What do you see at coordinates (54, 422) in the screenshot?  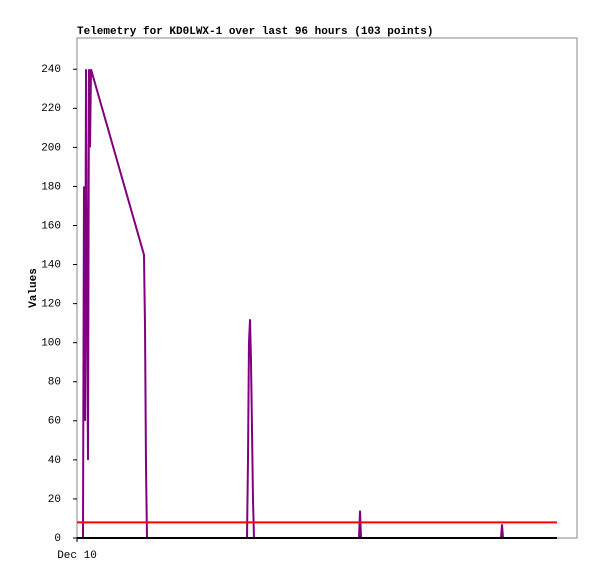 I see `y-tick-label: 60` at bounding box center [54, 422].